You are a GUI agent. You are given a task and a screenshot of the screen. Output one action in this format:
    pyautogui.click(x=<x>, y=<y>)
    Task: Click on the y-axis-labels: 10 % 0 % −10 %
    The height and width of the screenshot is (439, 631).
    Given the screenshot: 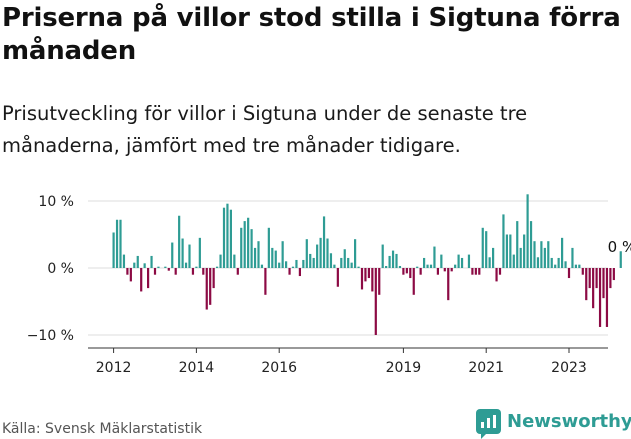 What is the action you would take?
    pyautogui.click(x=50, y=269)
    